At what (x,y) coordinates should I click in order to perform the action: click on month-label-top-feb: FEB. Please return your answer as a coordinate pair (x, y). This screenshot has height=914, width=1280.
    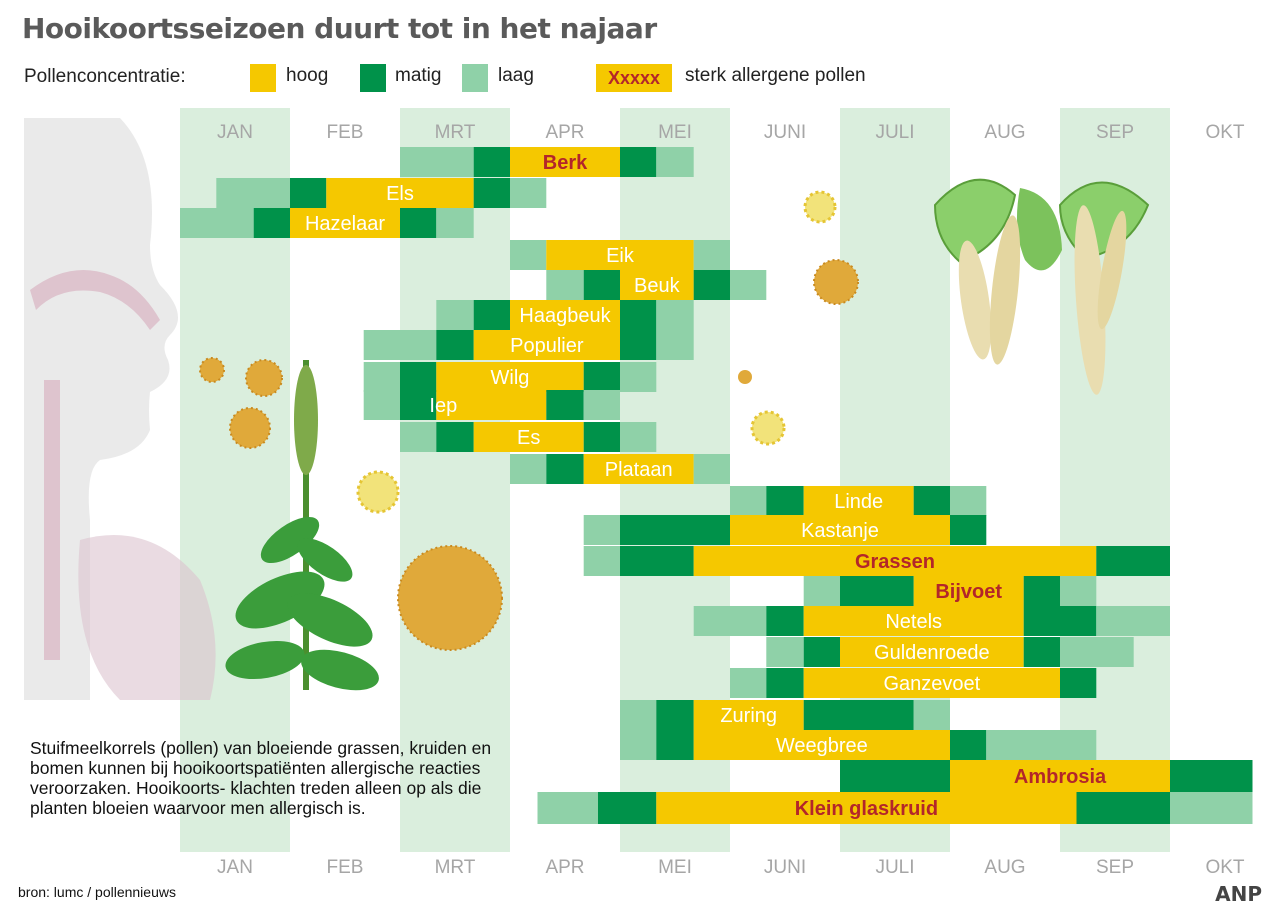
    Looking at the image, I should click on (345, 132).